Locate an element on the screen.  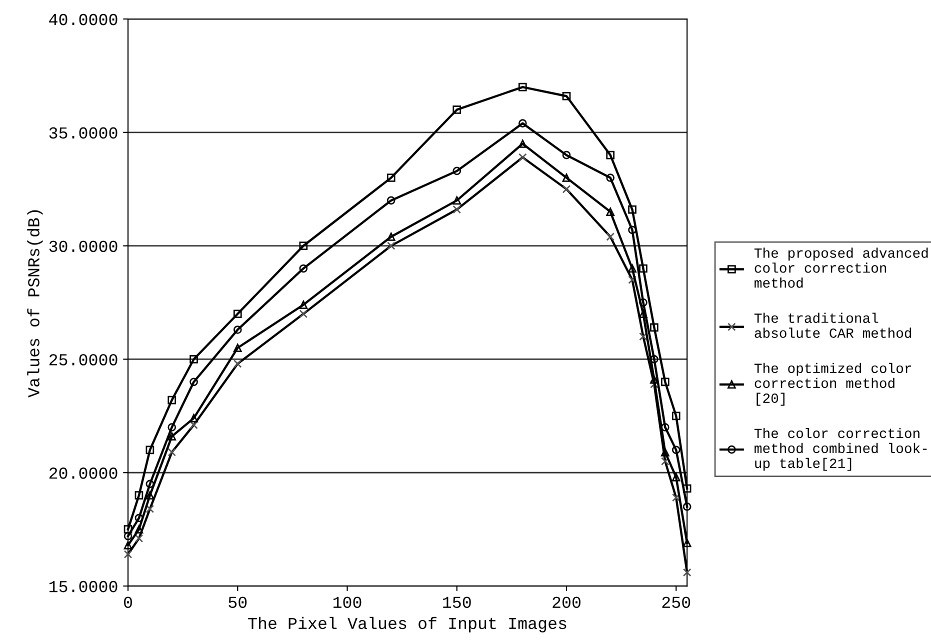
y-tick-label: 30.0000 is located at coordinates (83, 246).